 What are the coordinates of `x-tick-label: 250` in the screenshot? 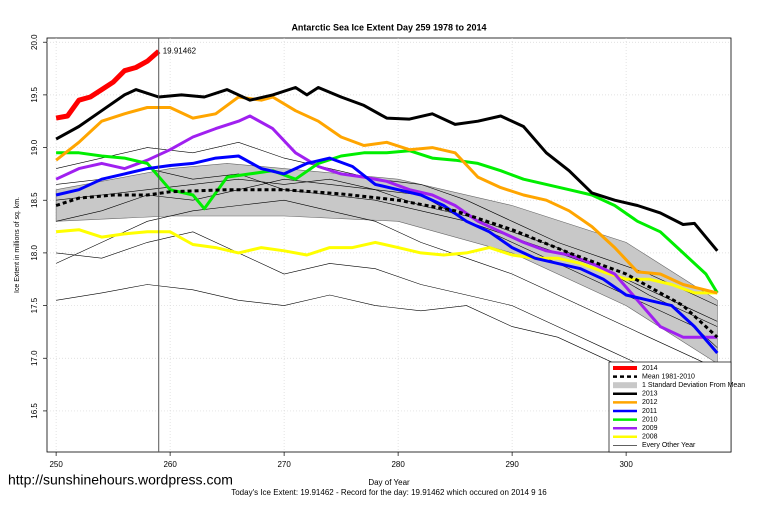 It's located at (56, 464).